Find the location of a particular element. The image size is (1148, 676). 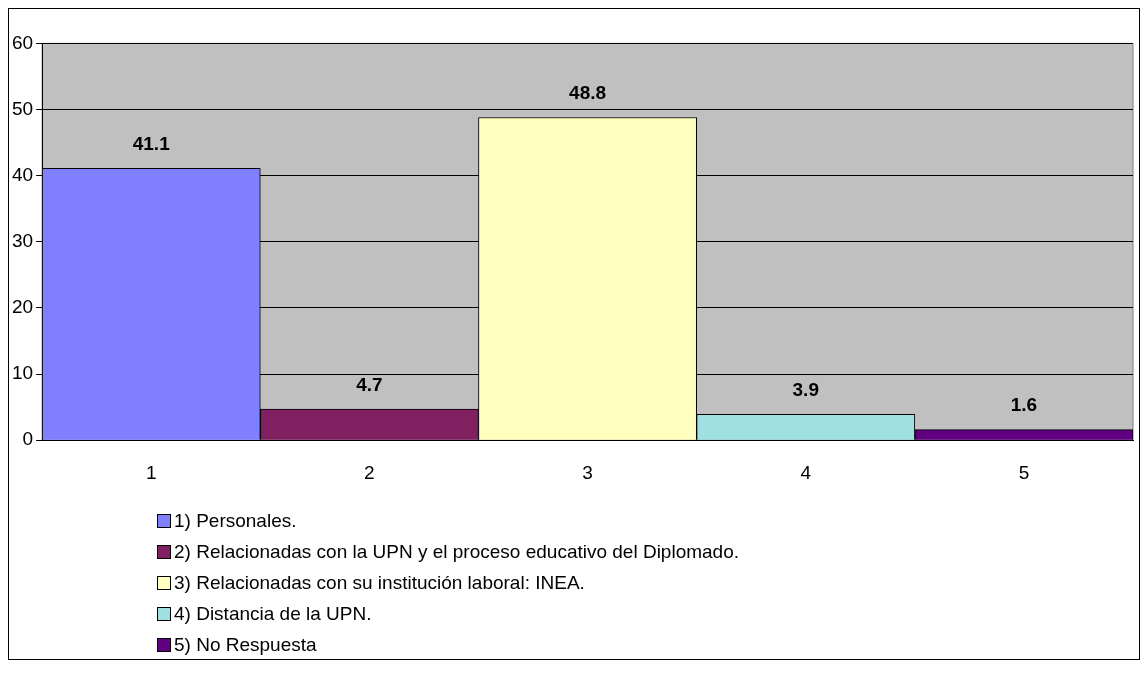

legend-label: 2) Relacionadas con la UPN y el proceso educativo del Diplomado. is located at coordinates (457, 551).